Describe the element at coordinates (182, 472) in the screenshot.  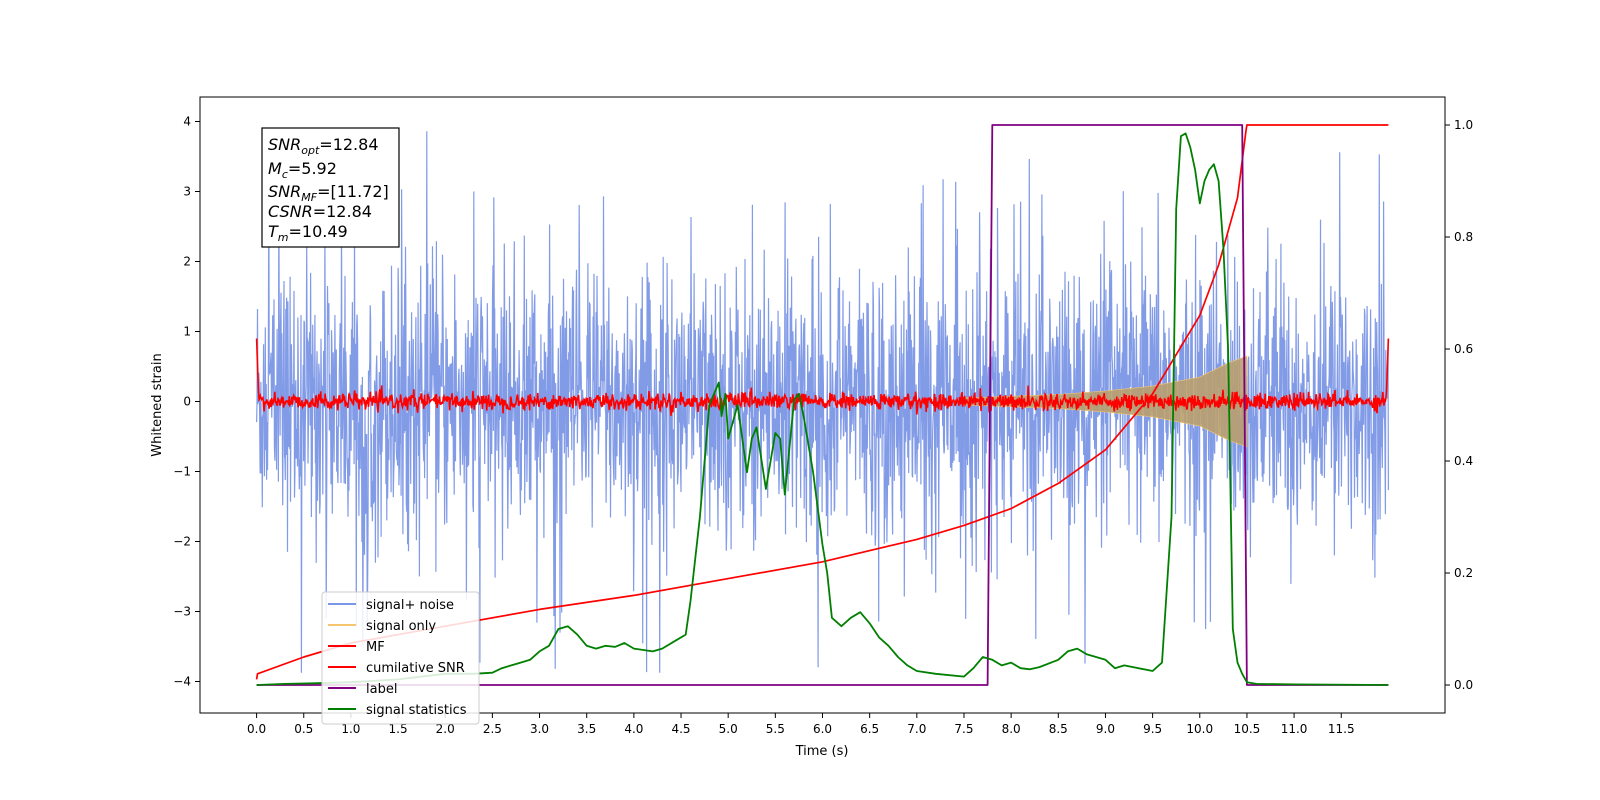
I see `y-left-tick-label: −1` at that location.